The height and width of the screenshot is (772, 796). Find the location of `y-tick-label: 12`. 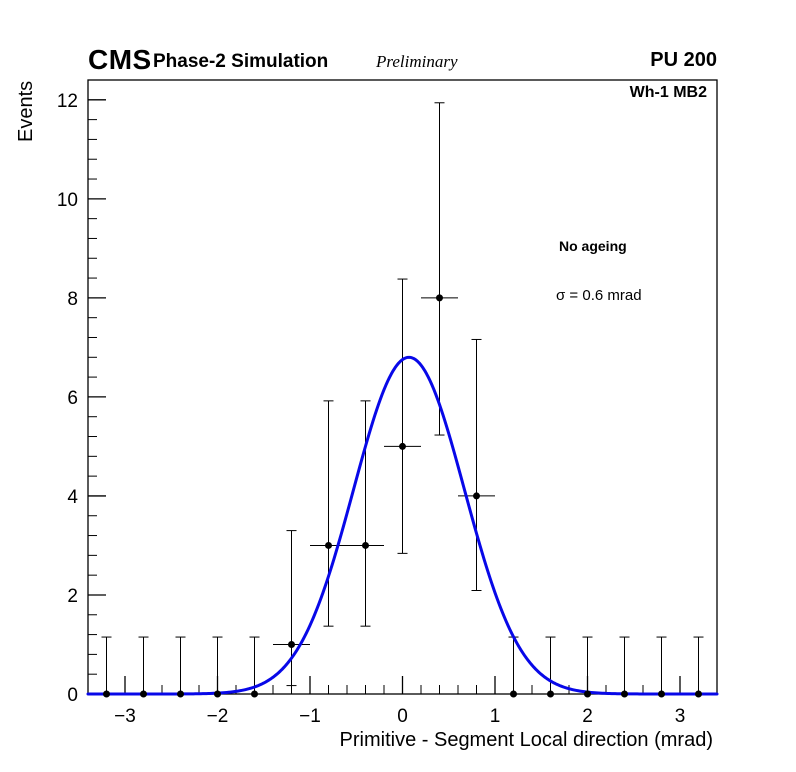

y-tick-label: 12 is located at coordinates (67, 101).